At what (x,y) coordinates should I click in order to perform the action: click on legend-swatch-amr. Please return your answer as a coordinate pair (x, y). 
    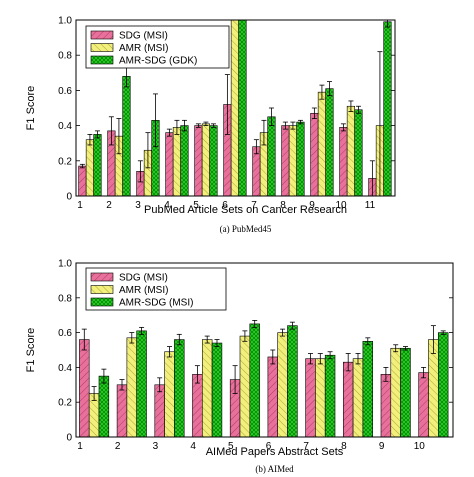
    Looking at the image, I should click on (102, 289).